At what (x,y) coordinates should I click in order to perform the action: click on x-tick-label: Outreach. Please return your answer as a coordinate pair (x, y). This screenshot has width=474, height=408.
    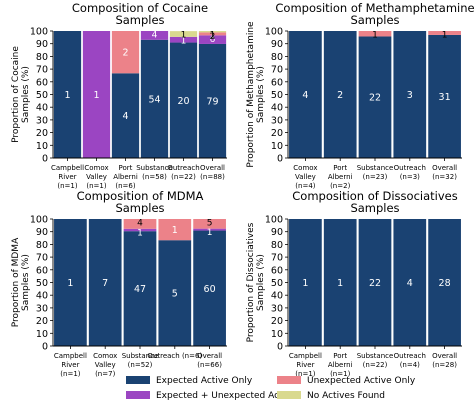
    Looking at the image, I should click on (410, 356).